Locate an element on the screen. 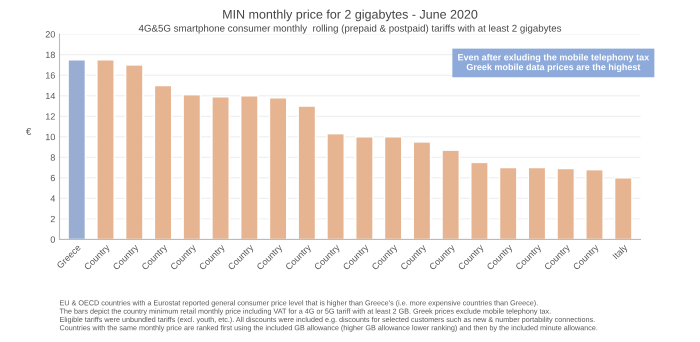  y-tick-label: 18 is located at coordinates (50, 55).